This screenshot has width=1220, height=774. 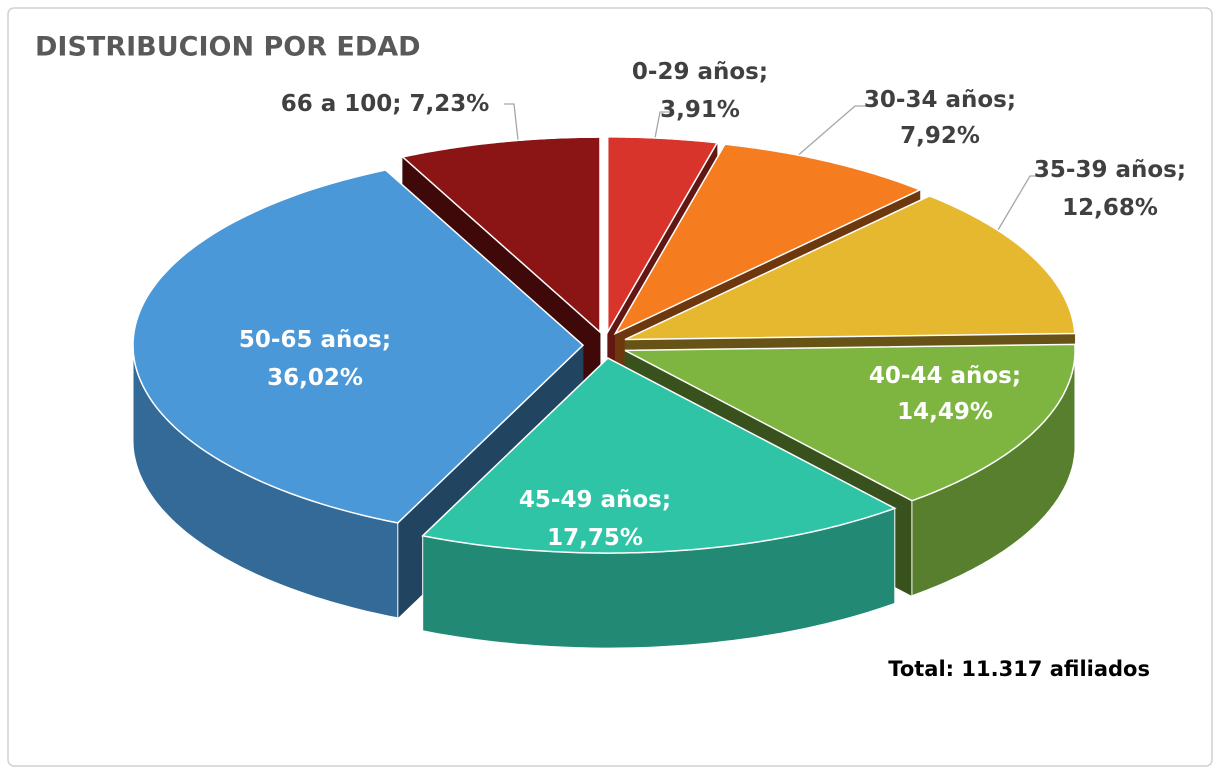 What do you see at coordinates (1110, 189) in the screenshot?
I see `data-label: 35-39 años; 12,68%` at bounding box center [1110, 189].